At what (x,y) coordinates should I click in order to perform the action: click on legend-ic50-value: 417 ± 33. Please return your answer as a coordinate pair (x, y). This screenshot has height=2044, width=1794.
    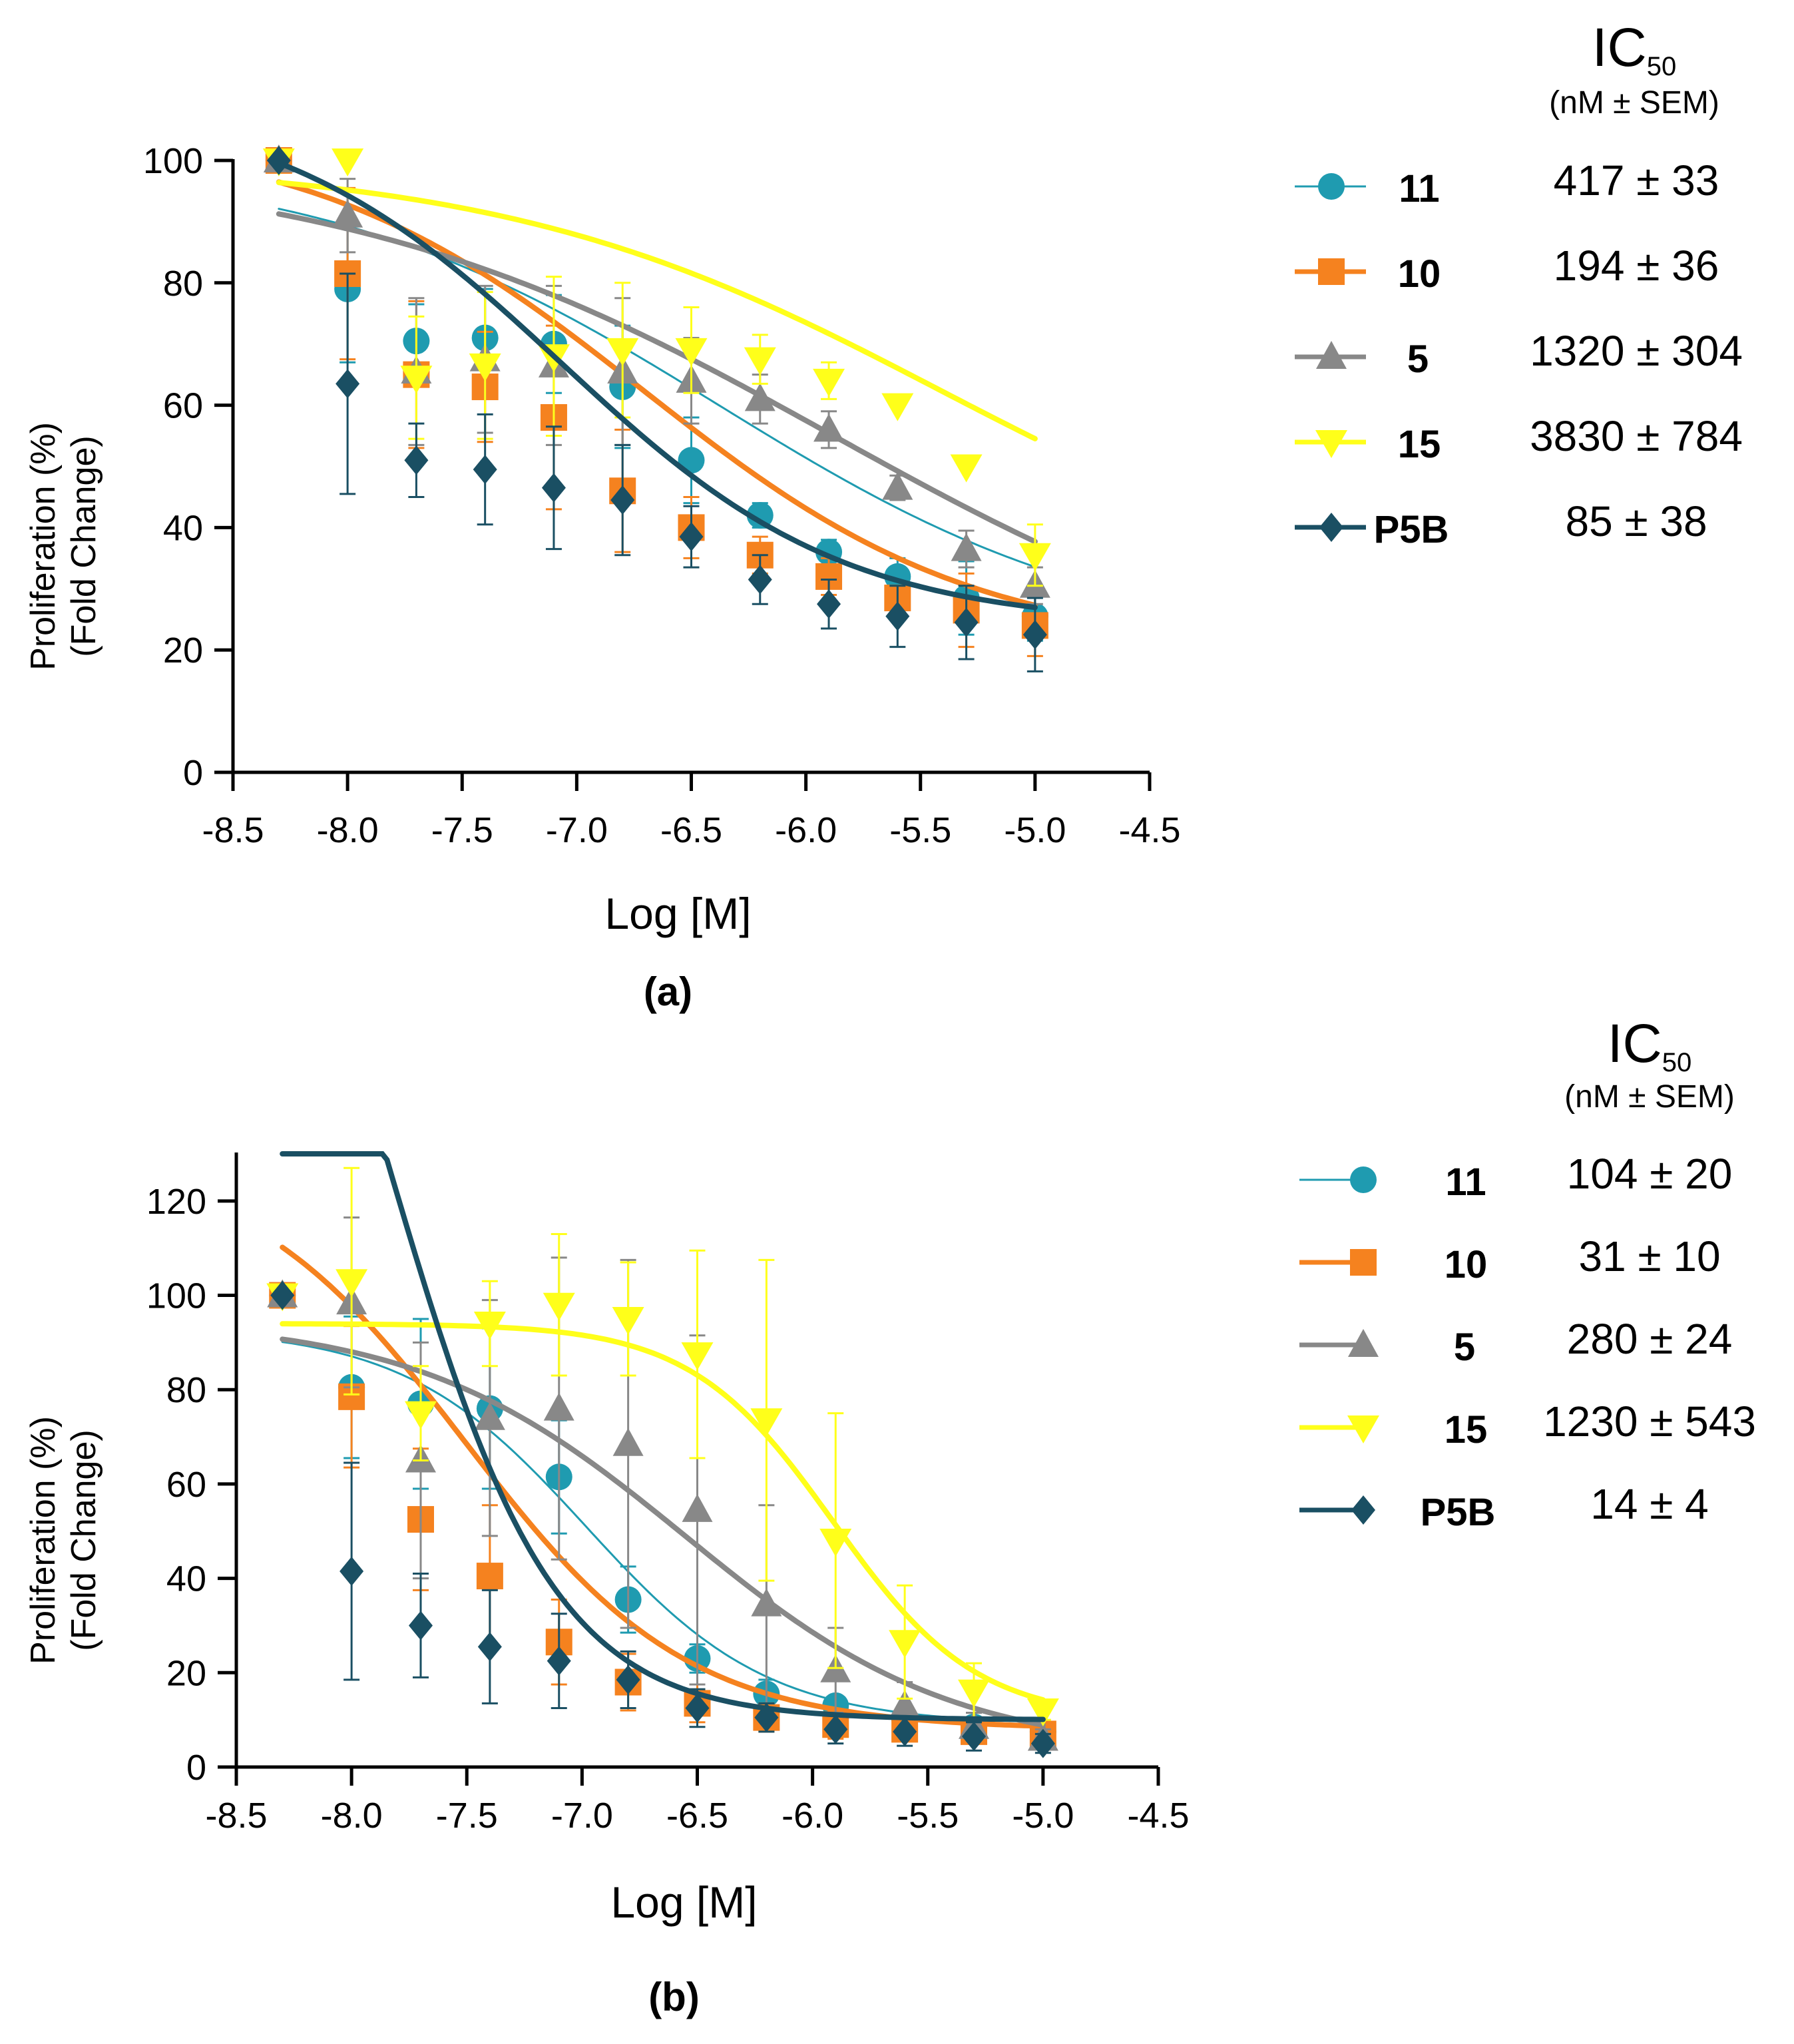
    Looking at the image, I should click on (1636, 180).